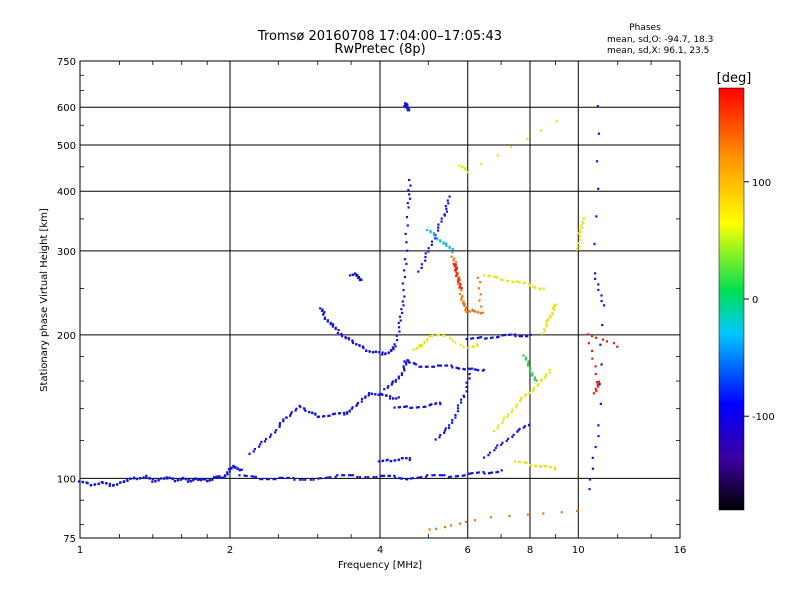 This screenshot has height=600, width=800. Describe the element at coordinates (66, 336) in the screenshot. I see `y-tick-label: 200` at that location.